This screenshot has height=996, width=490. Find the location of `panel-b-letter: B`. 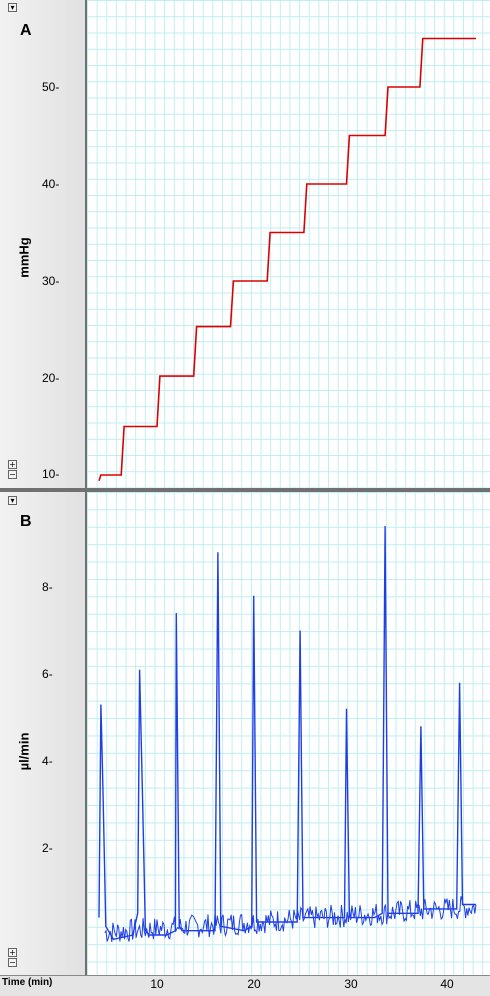

panel-b-letter: B is located at coordinates (26, 521).